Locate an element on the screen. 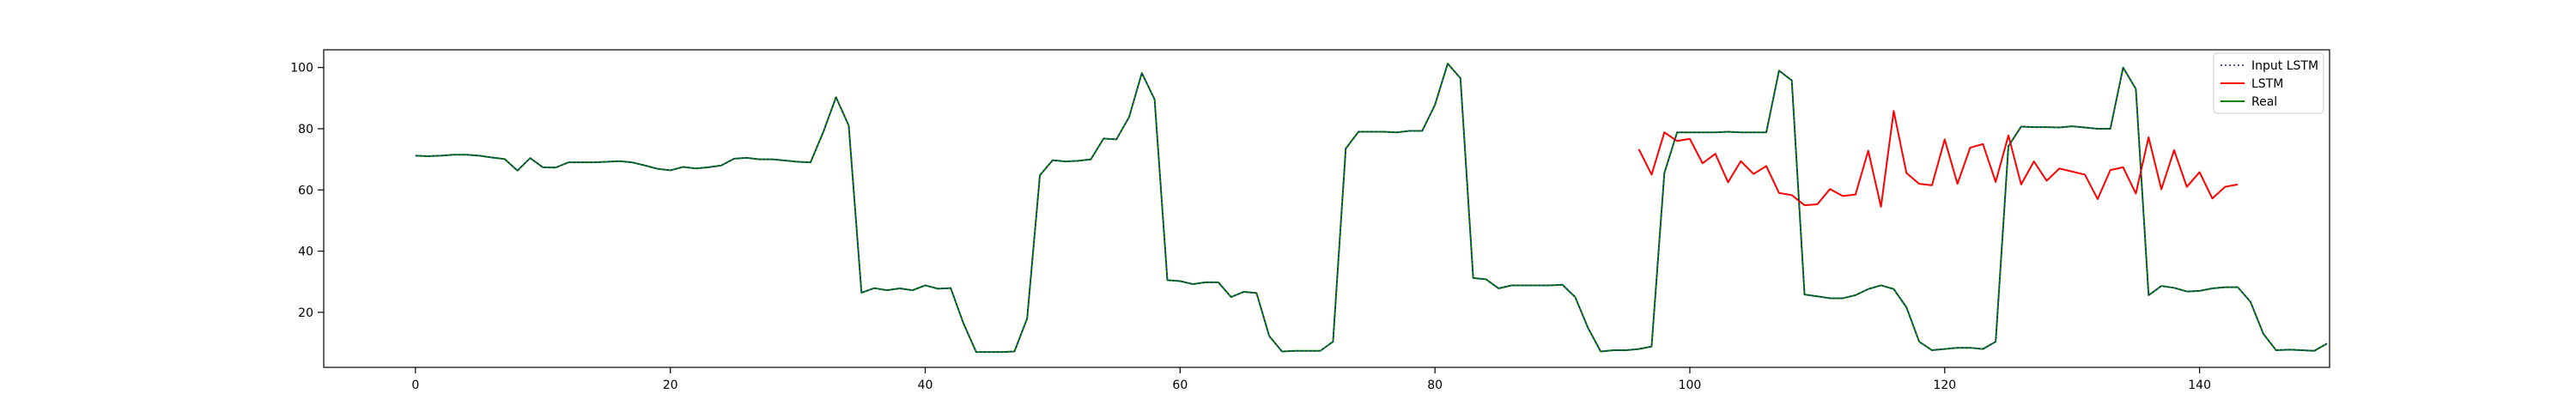  y-tick-label: 20 is located at coordinates (305, 313).